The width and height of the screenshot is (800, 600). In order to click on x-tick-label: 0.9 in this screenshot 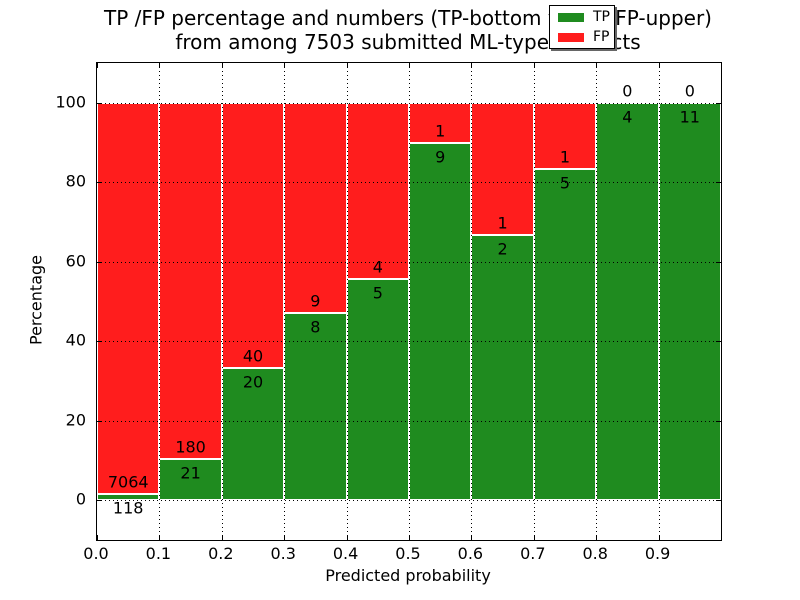, I will do `click(657, 553)`.